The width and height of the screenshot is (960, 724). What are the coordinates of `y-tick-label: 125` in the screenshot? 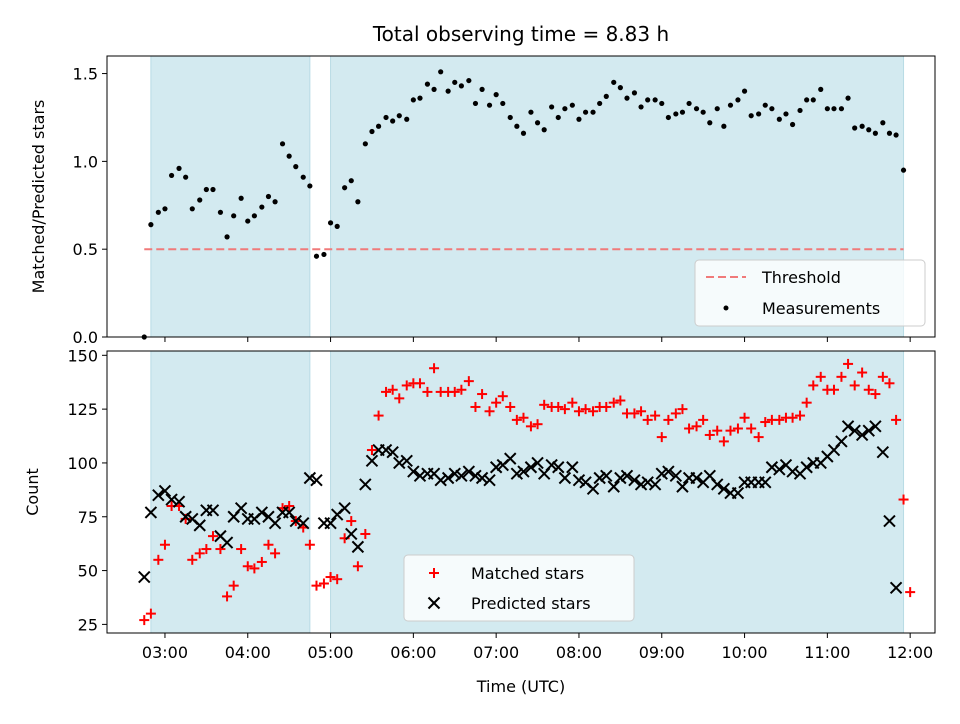 It's located at (82, 409).